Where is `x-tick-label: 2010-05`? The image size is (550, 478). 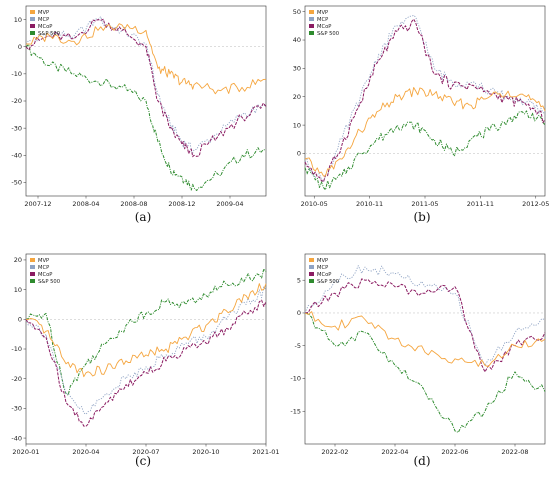
x-tick-label: 2010-05 is located at coordinates (314, 204).